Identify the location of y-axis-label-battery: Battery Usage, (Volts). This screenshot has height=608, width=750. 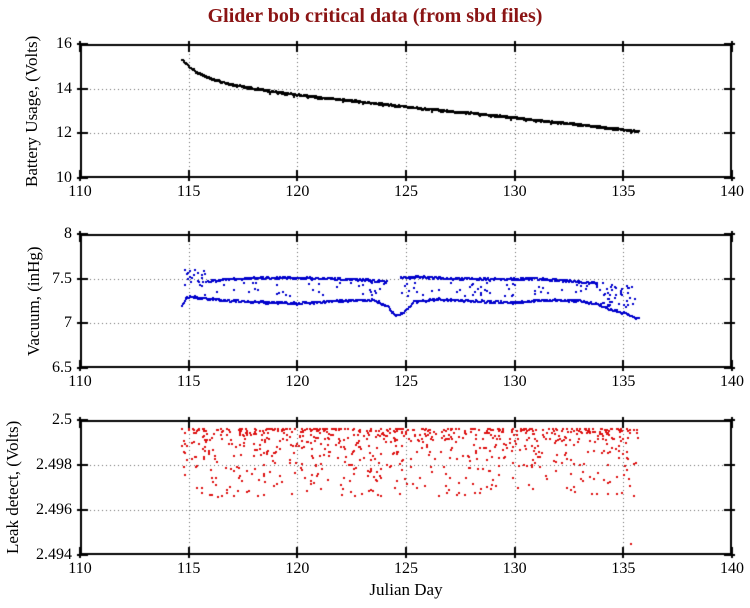
(31, 111).